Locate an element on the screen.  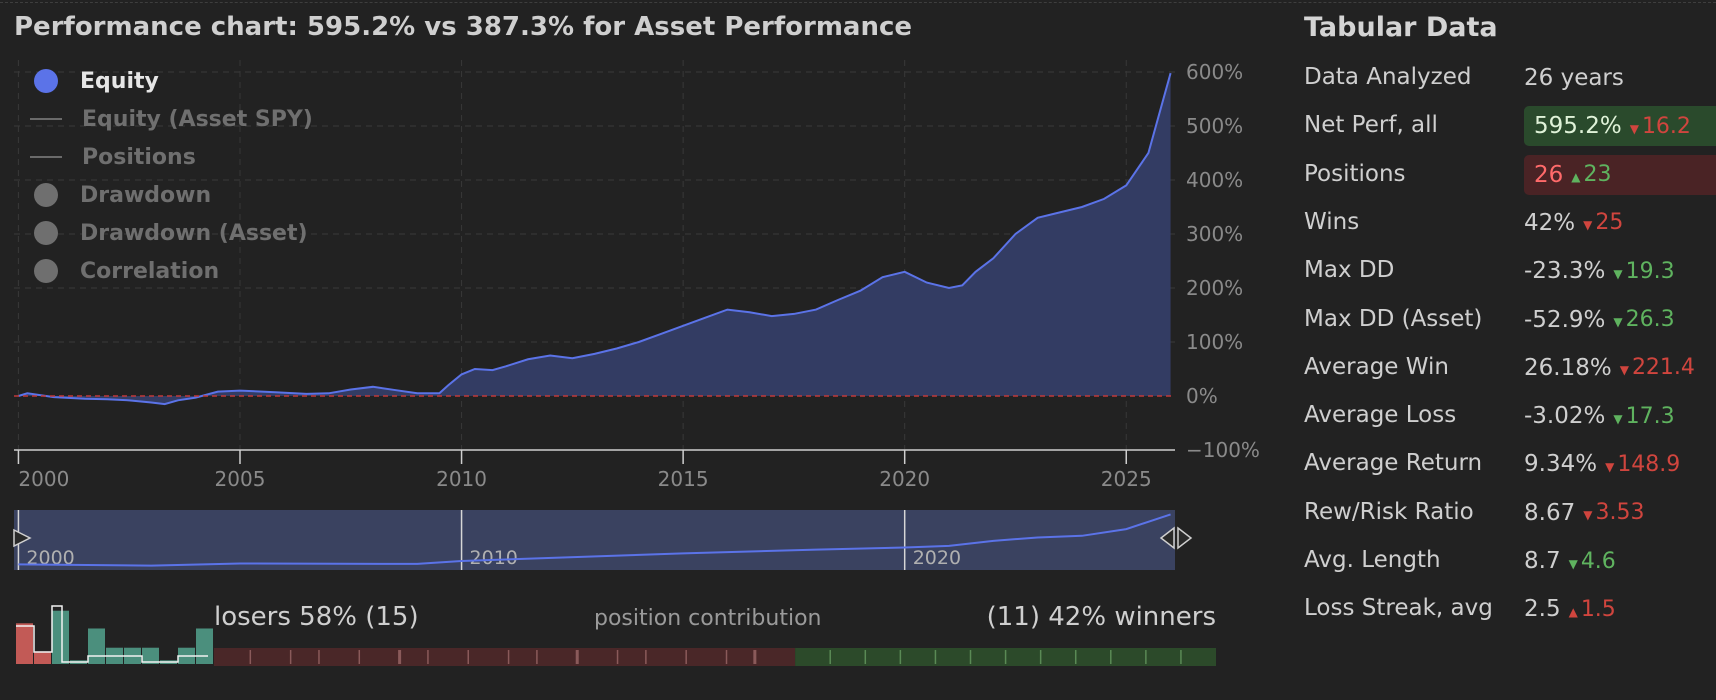
table-row: Rew/Risk Ratio 8.67 ▼ 3.53 is located at coordinates (1509, 513).